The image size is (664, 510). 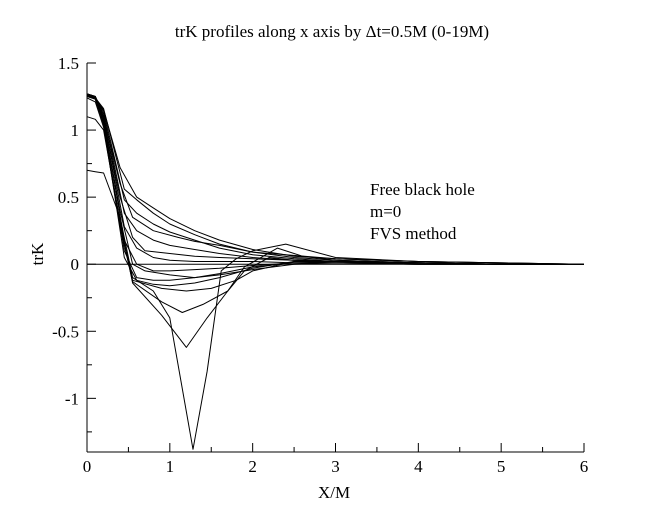 I want to click on annotation-line-1: Free black hole, so click(x=422, y=189).